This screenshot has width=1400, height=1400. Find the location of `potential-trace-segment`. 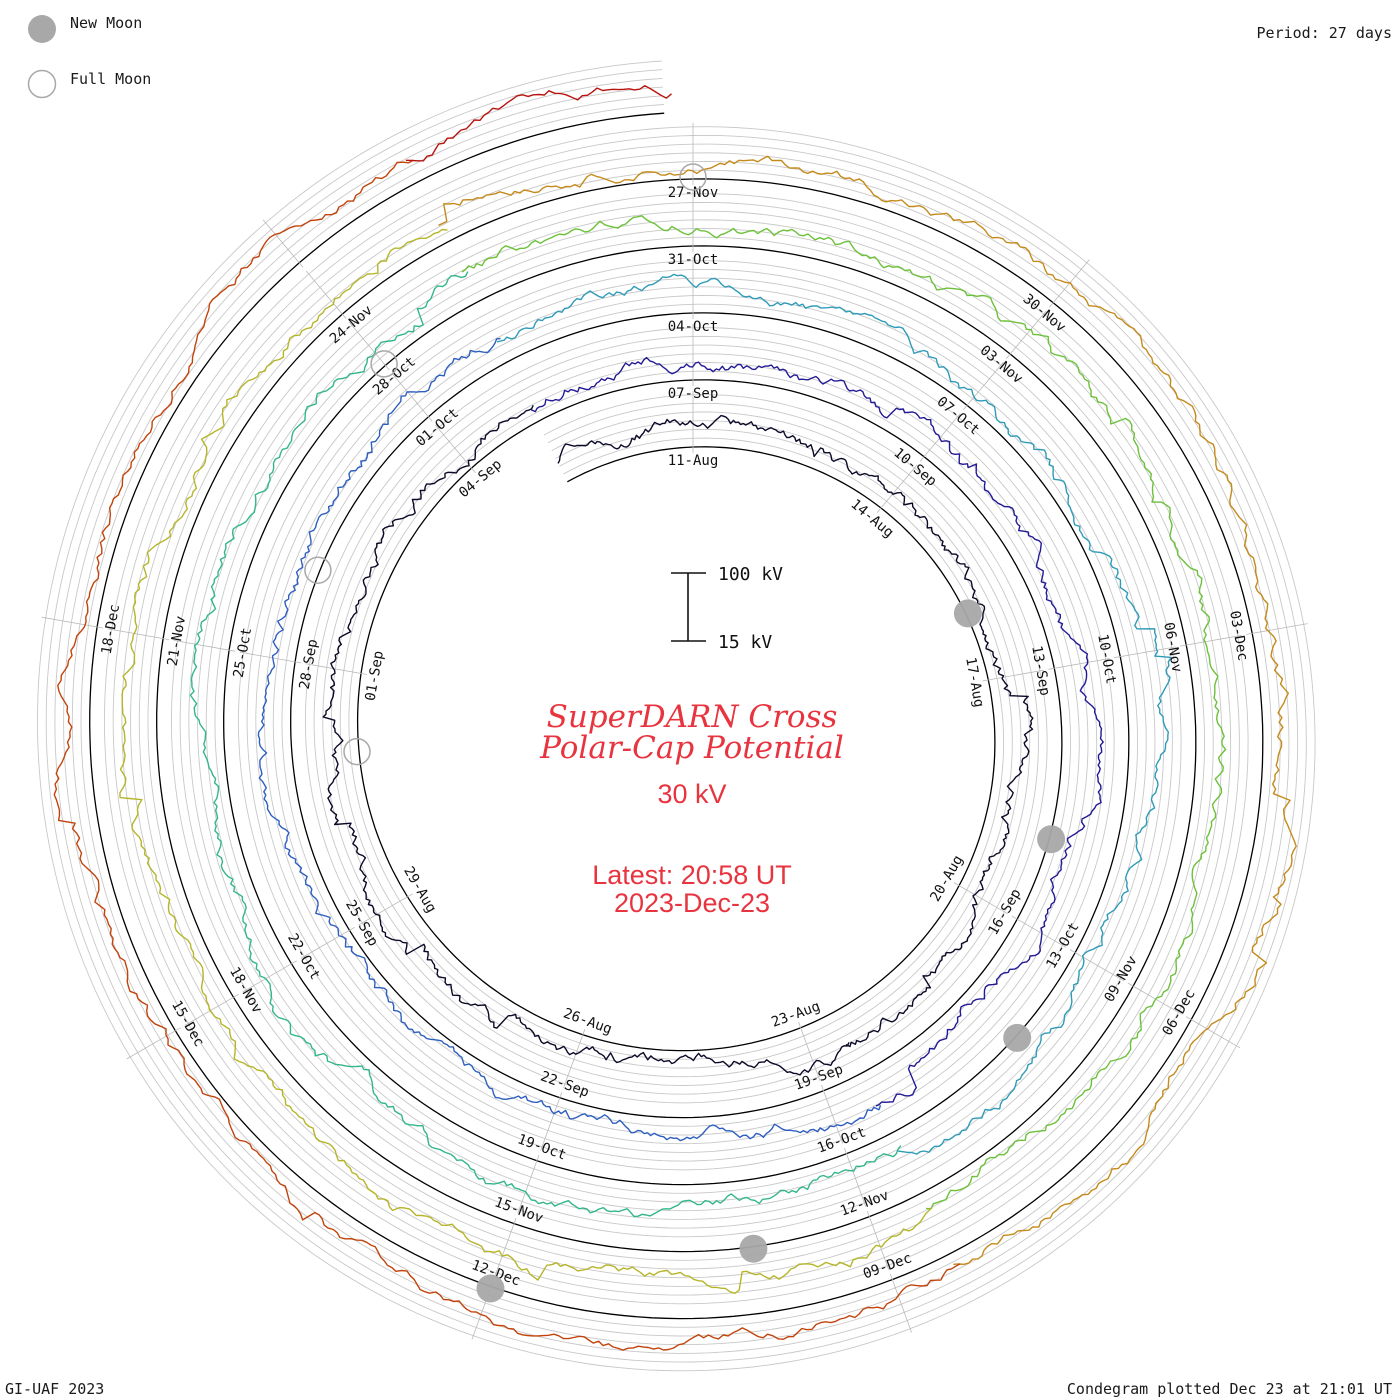

potential-trace-segment is located at coordinates (538, 123).